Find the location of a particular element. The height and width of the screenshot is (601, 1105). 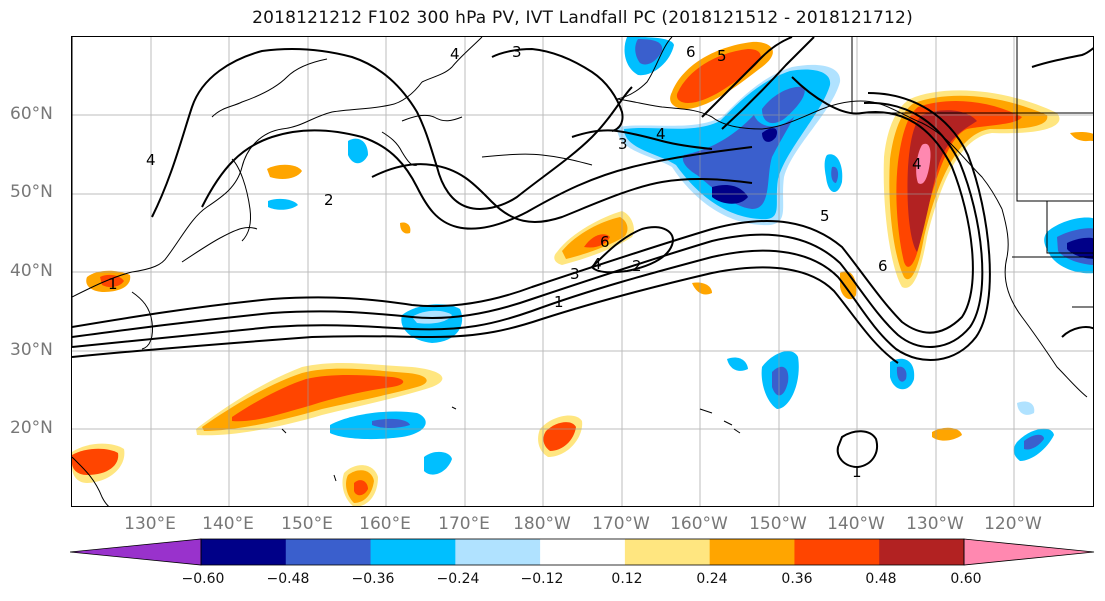

colorbar-extend-high is located at coordinates (1029, 552).